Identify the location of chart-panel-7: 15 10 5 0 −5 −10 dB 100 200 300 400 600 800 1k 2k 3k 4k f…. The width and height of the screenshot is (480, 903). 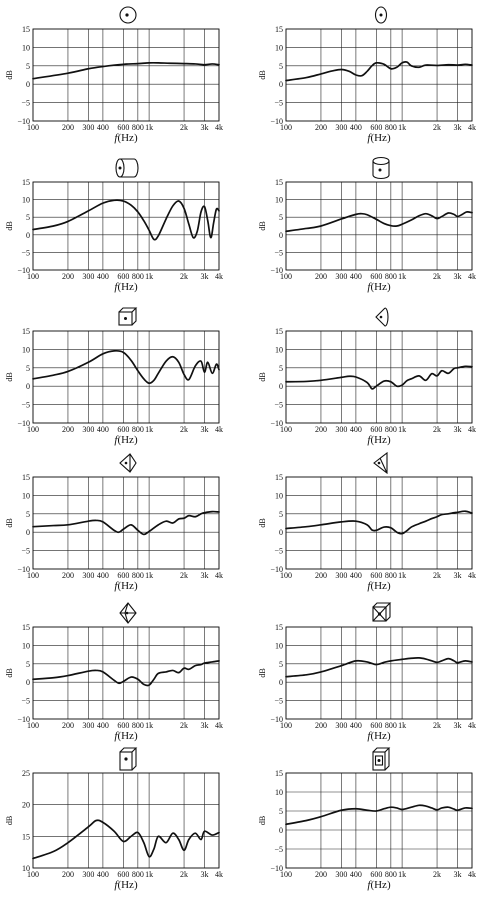
(114, 522).